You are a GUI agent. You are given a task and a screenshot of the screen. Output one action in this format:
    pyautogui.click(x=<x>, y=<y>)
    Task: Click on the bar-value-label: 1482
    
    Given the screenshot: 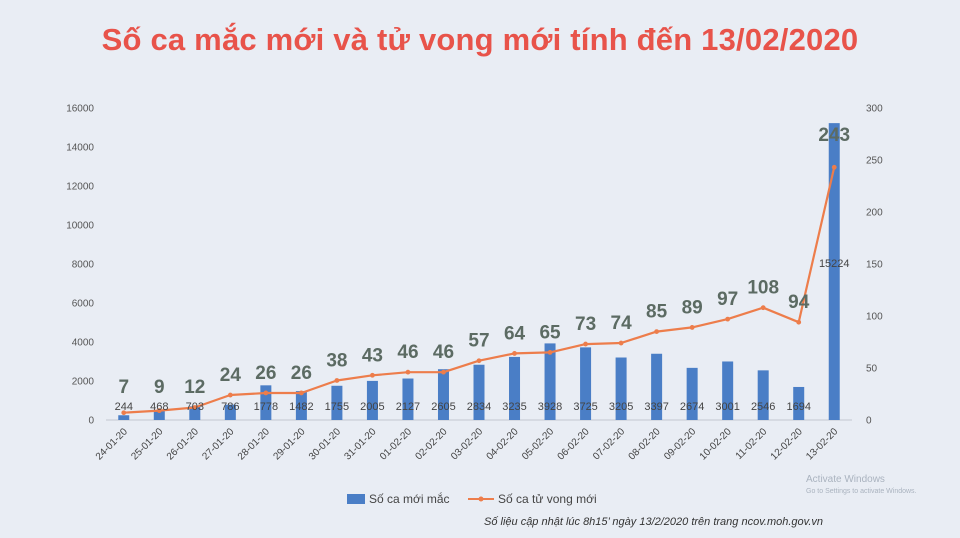 What is the action you would take?
    pyautogui.click(x=301, y=407)
    